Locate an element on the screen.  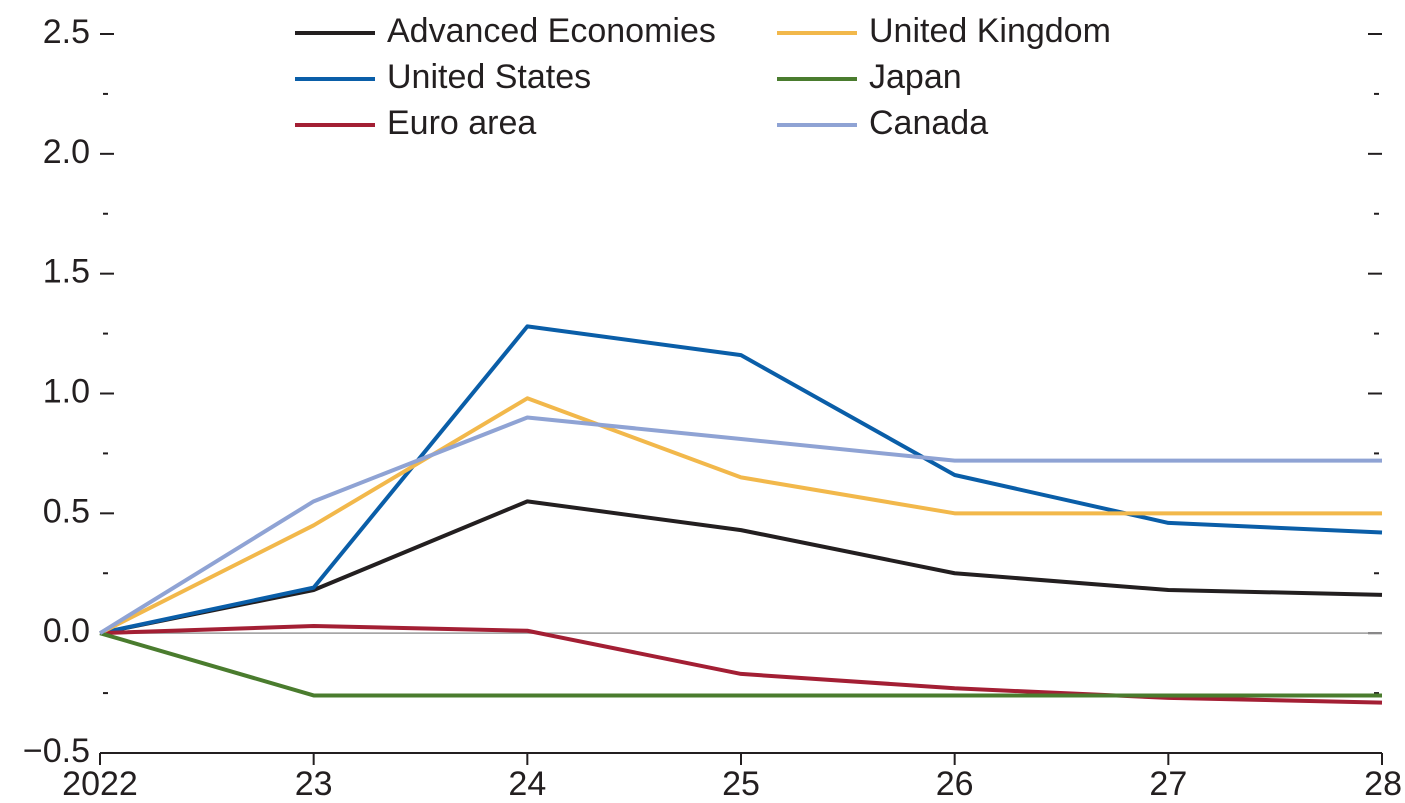
x-tick-label: 28 is located at coordinates (1383, 784).